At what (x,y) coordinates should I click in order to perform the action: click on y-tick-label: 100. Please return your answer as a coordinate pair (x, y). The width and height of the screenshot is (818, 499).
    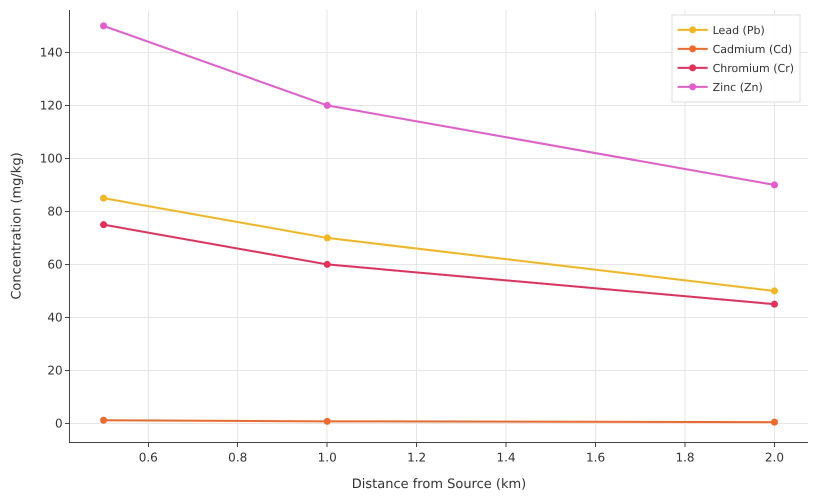
    Looking at the image, I should click on (51, 159).